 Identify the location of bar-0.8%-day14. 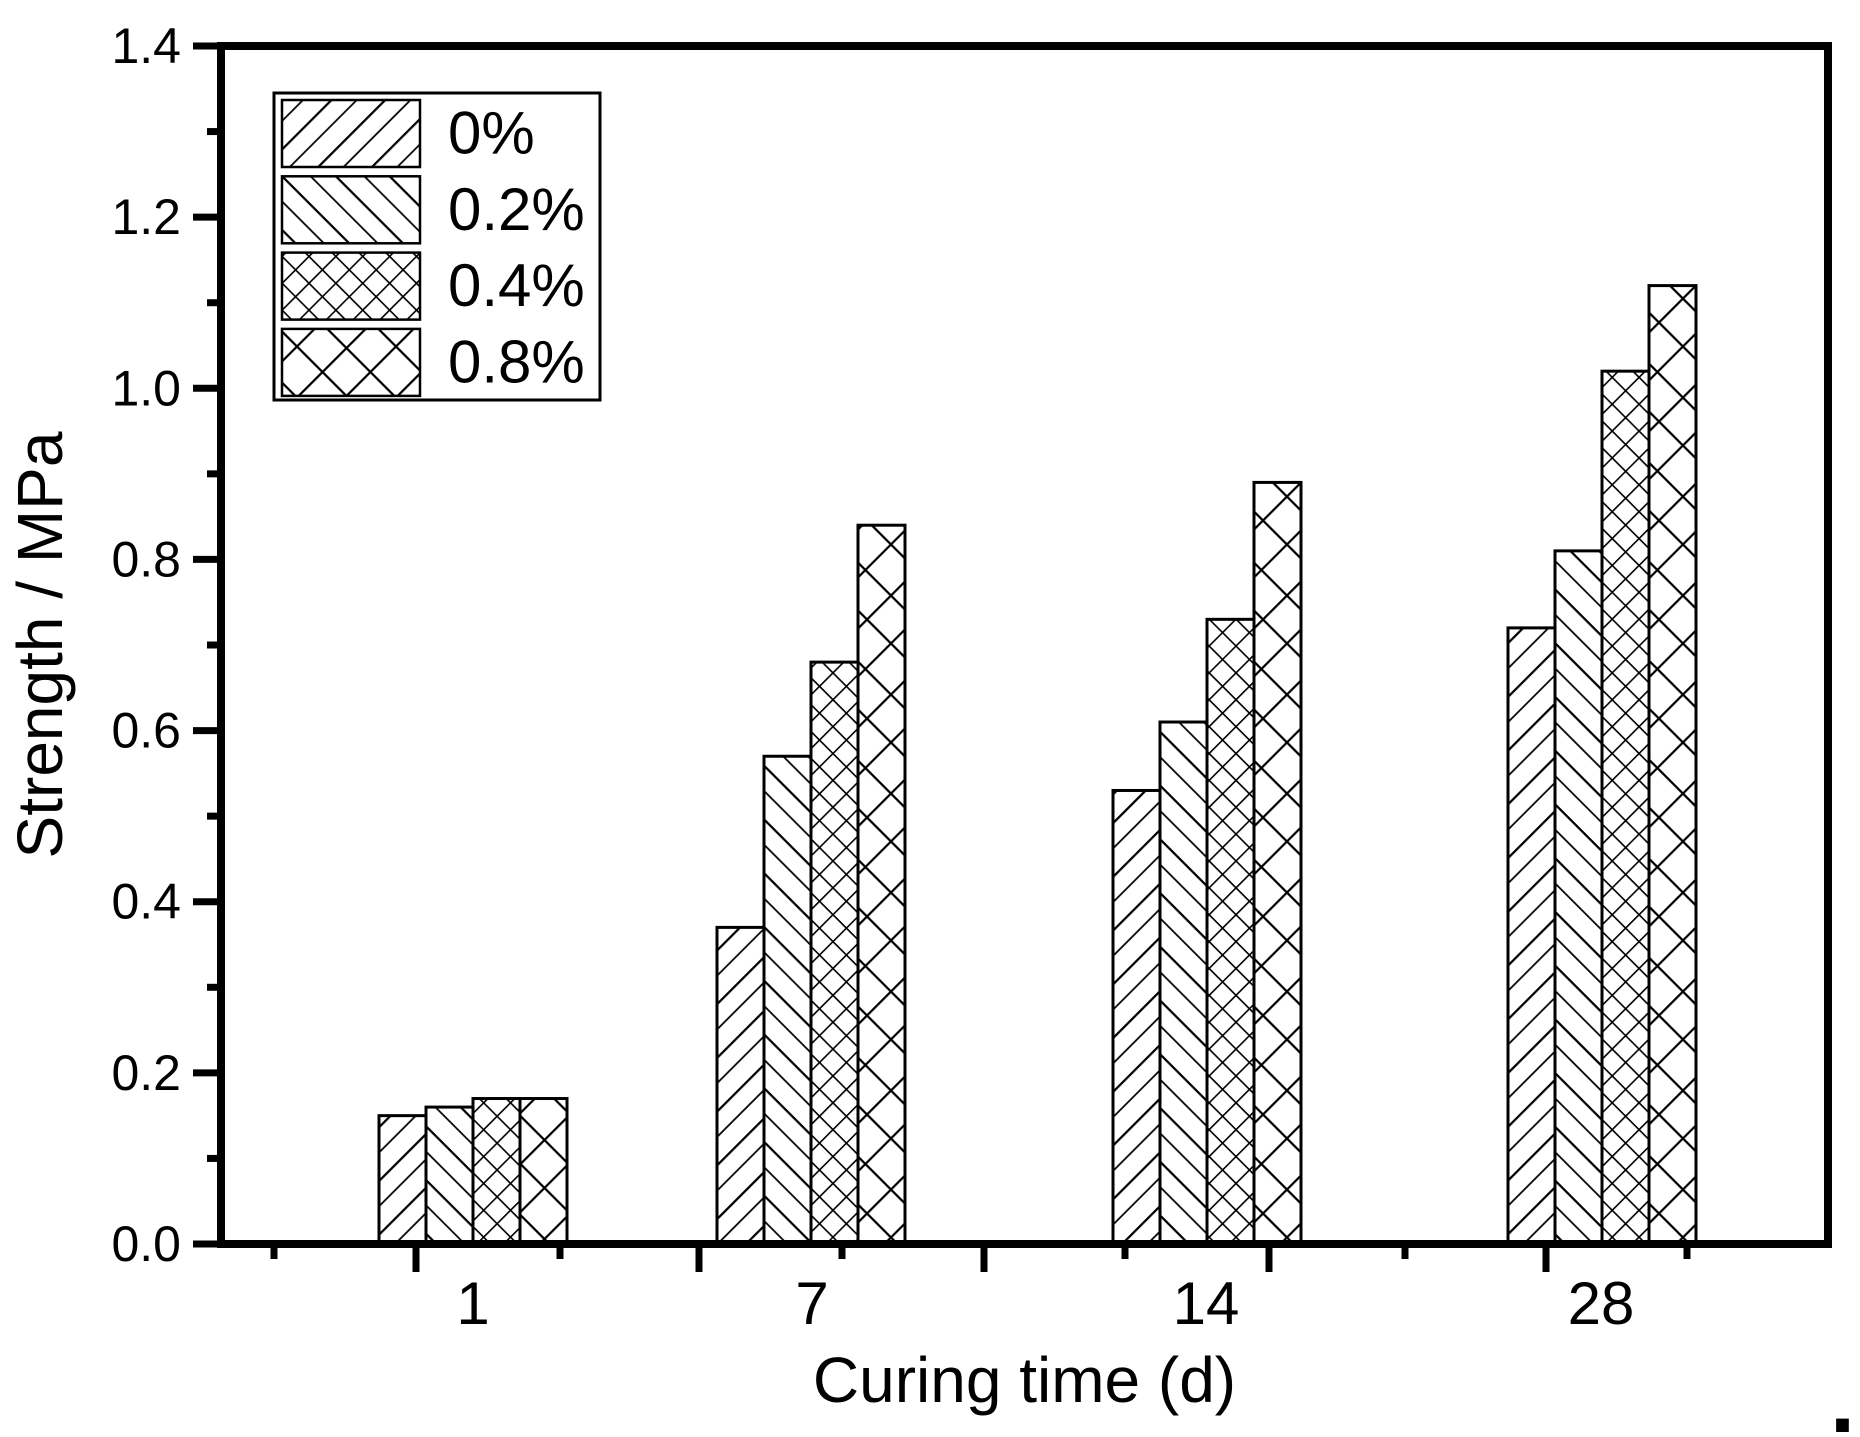
(1277, 863).